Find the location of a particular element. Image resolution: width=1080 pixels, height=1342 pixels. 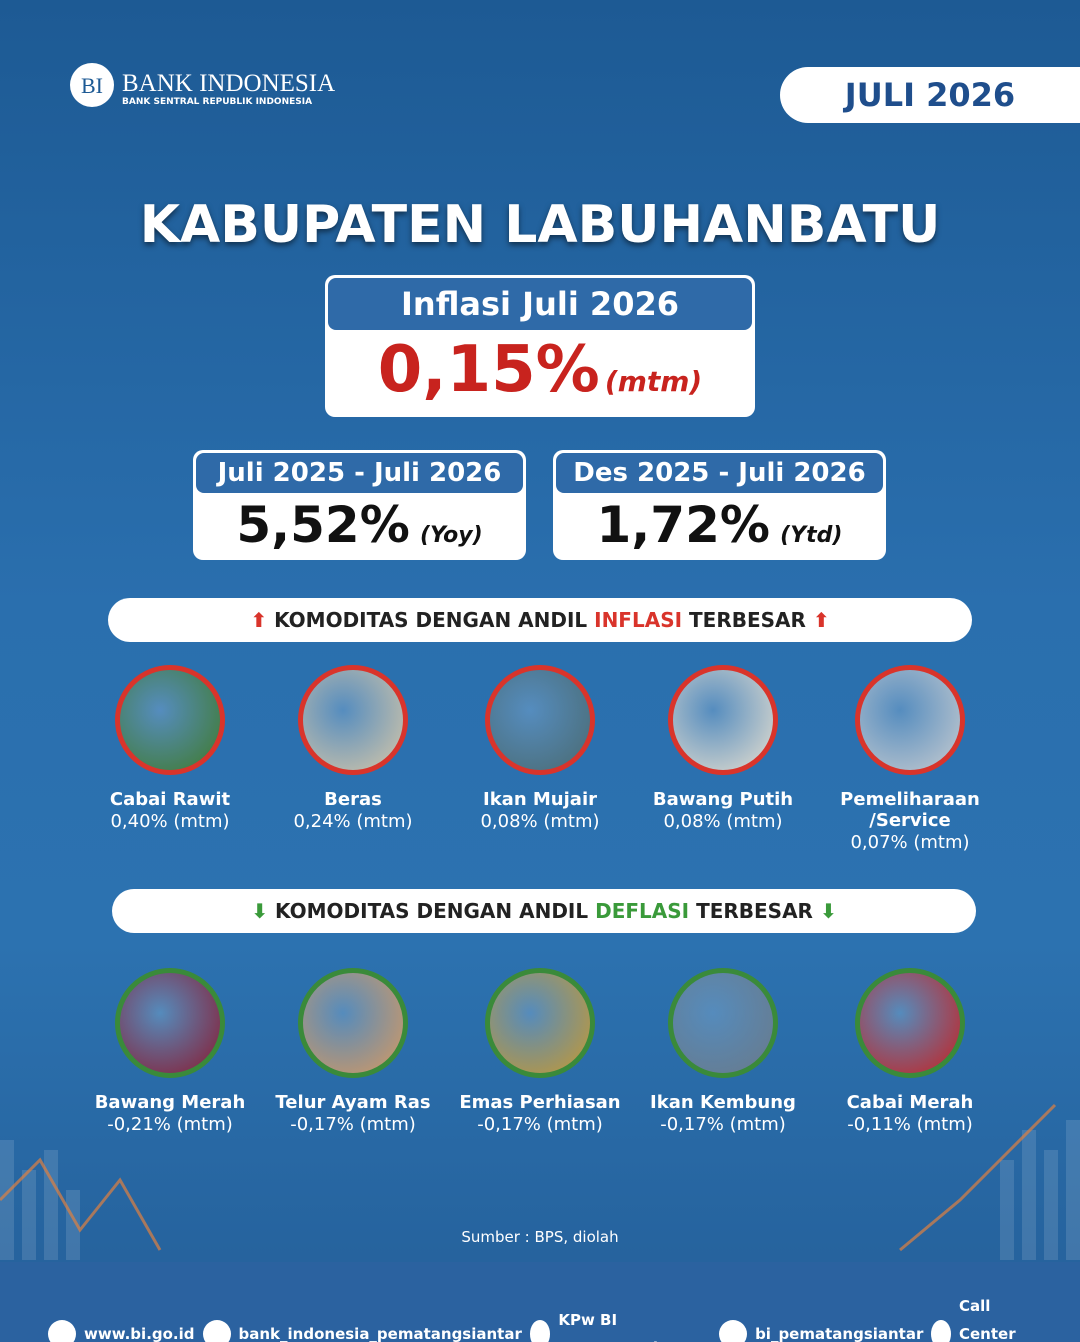

yoy-value: 5,52% is located at coordinates (323, 525).